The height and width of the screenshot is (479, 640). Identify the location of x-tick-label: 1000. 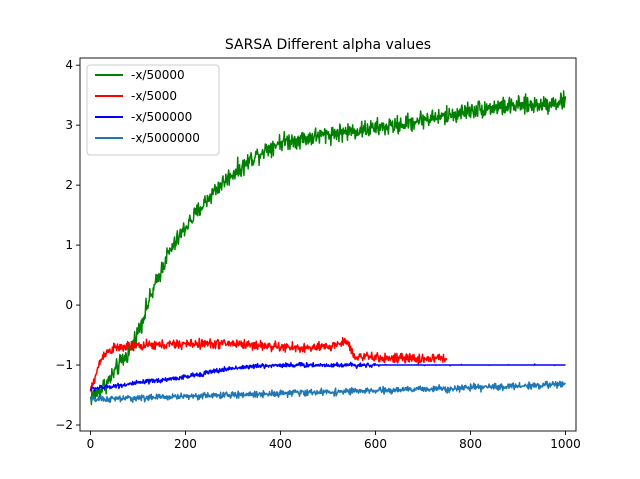
(565, 444).